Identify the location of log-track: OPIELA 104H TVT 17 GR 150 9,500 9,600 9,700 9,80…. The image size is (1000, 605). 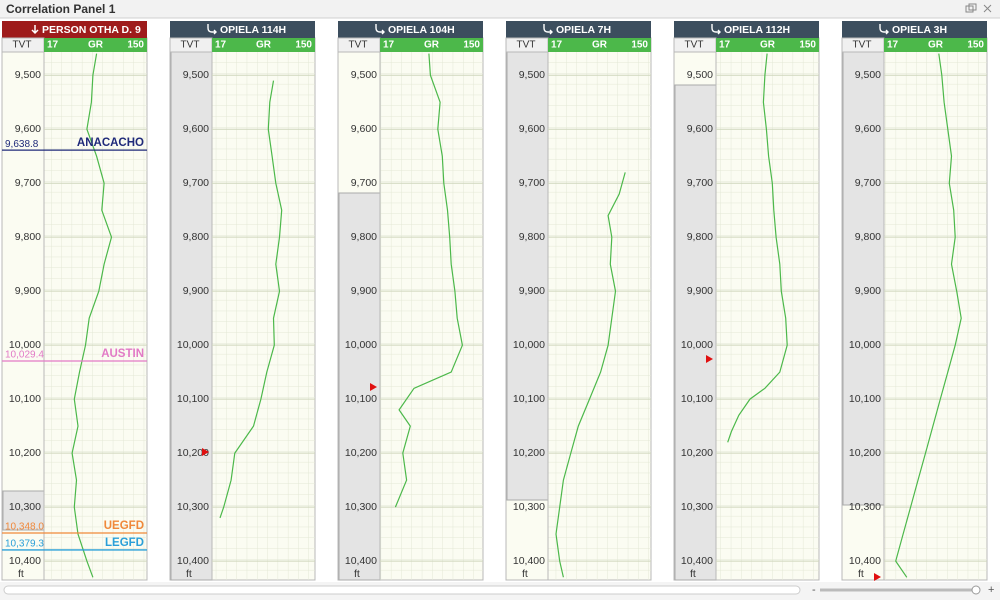
(410, 301).